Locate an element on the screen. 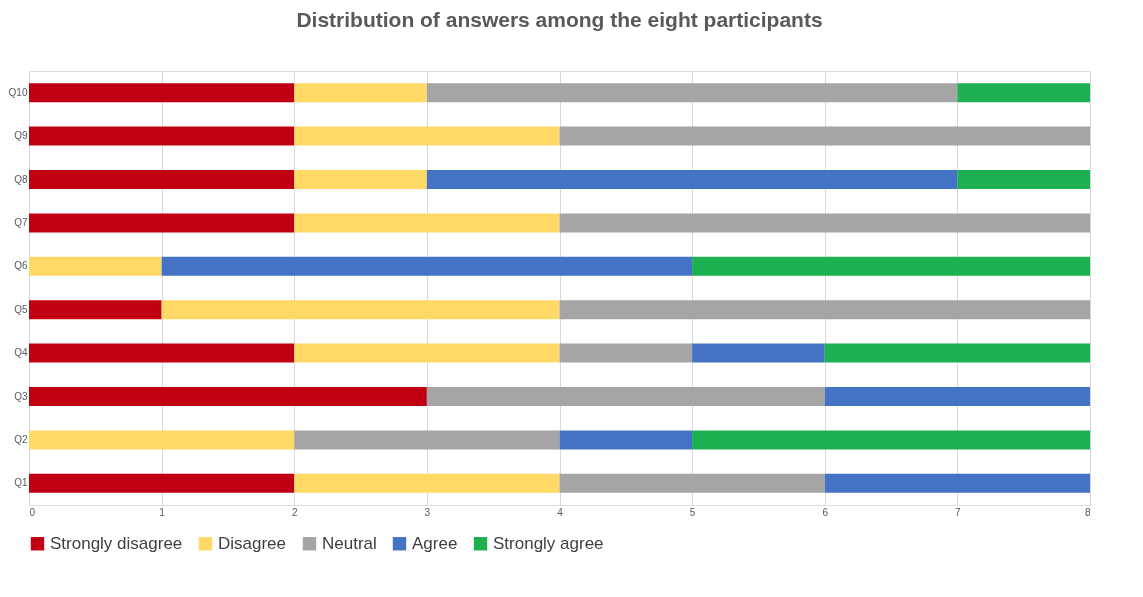 This screenshot has height=597, width=1143. y-tick-label: Q1 is located at coordinates (21, 483).